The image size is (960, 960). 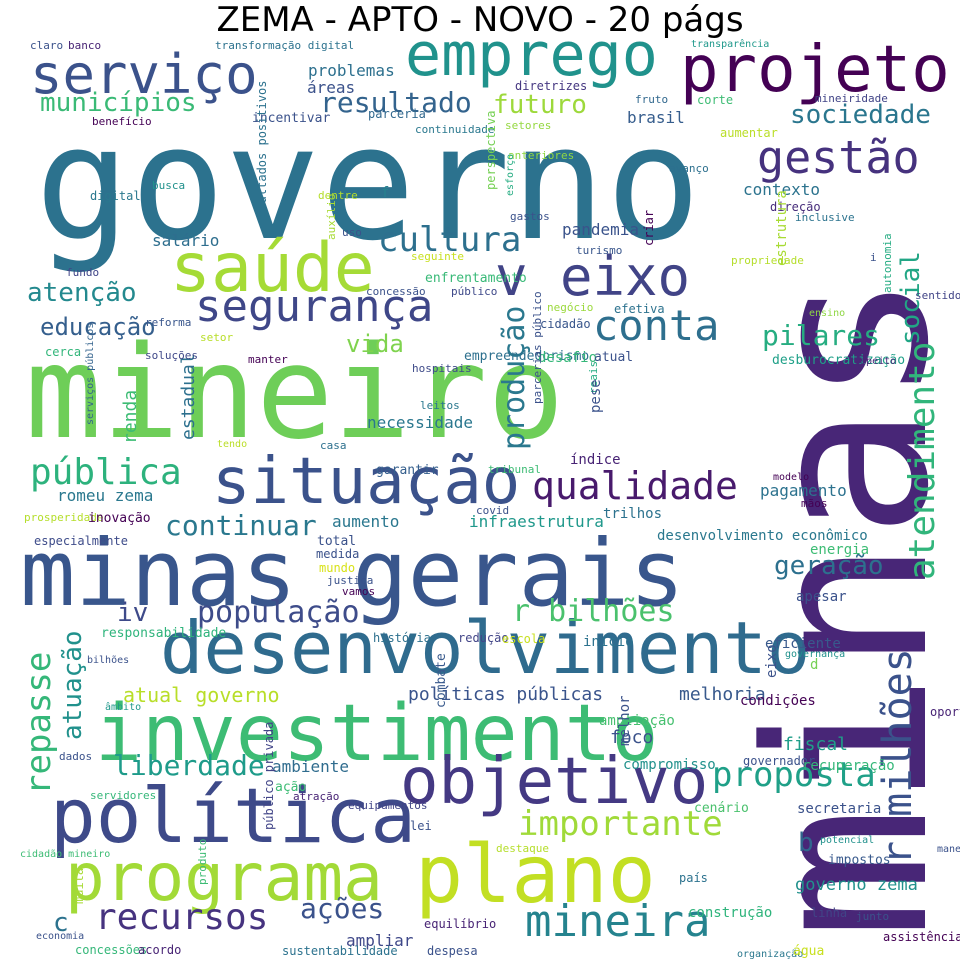 What do you see at coordinates (514, 378) in the screenshot?
I see `word-producao: produção` at bounding box center [514, 378].